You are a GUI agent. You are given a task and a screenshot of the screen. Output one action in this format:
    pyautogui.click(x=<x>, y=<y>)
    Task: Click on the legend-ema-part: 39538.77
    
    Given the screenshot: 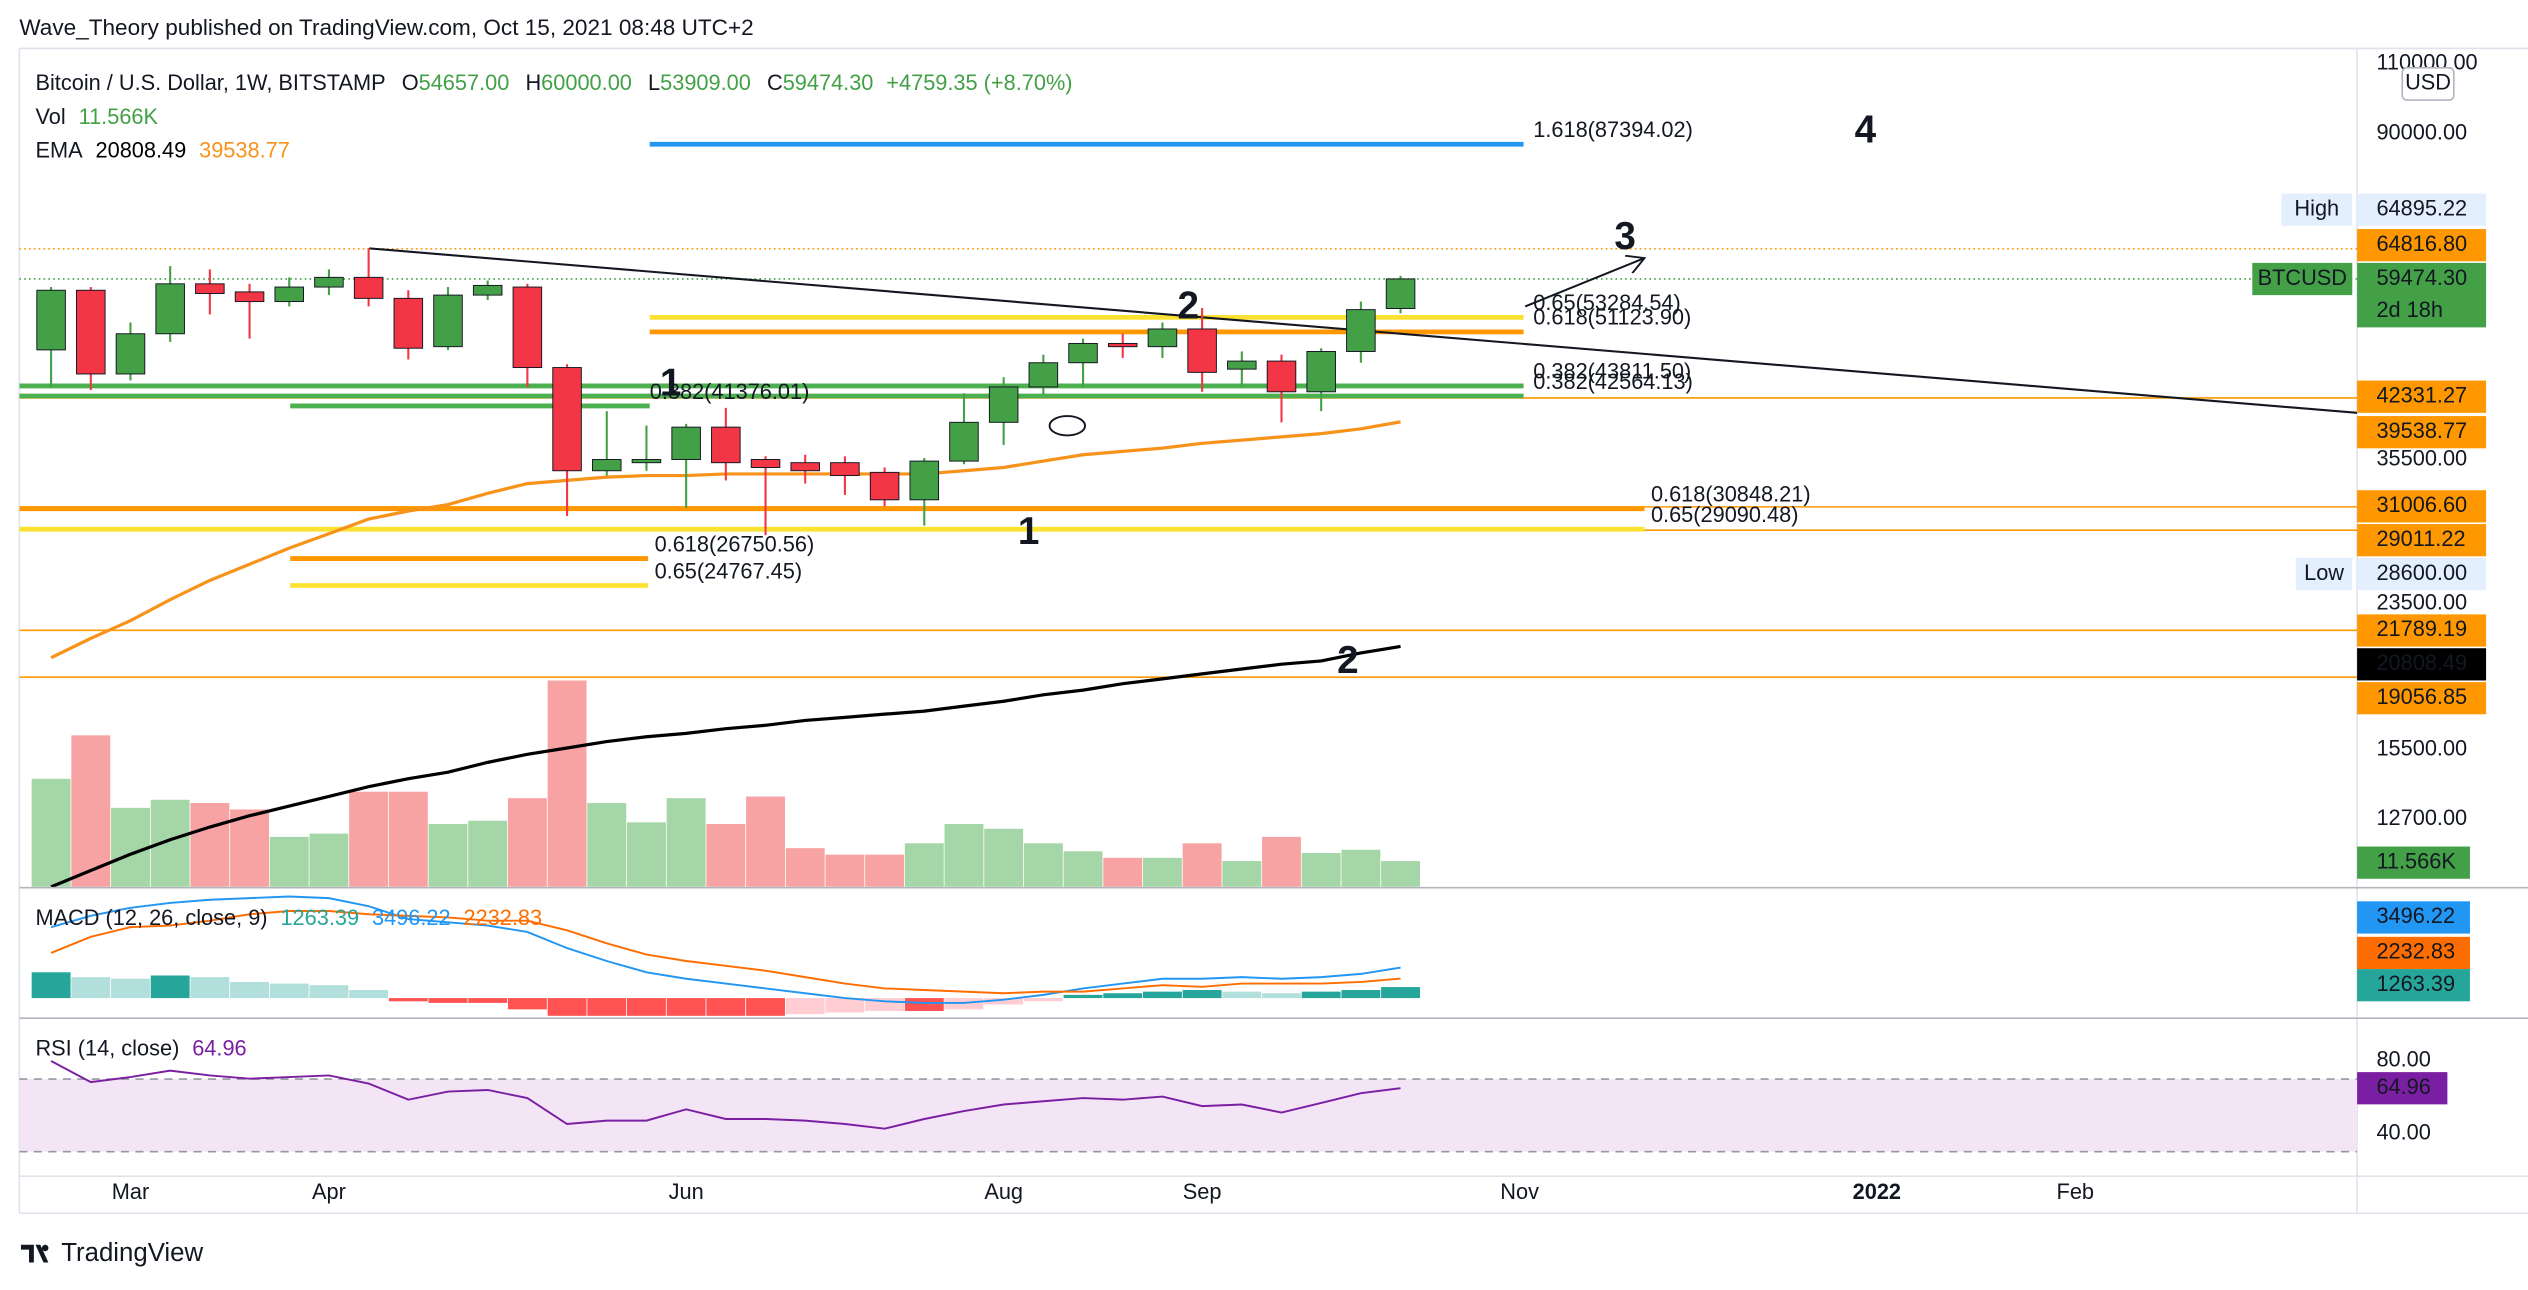 What is the action you would take?
    pyautogui.click(x=244, y=149)
    